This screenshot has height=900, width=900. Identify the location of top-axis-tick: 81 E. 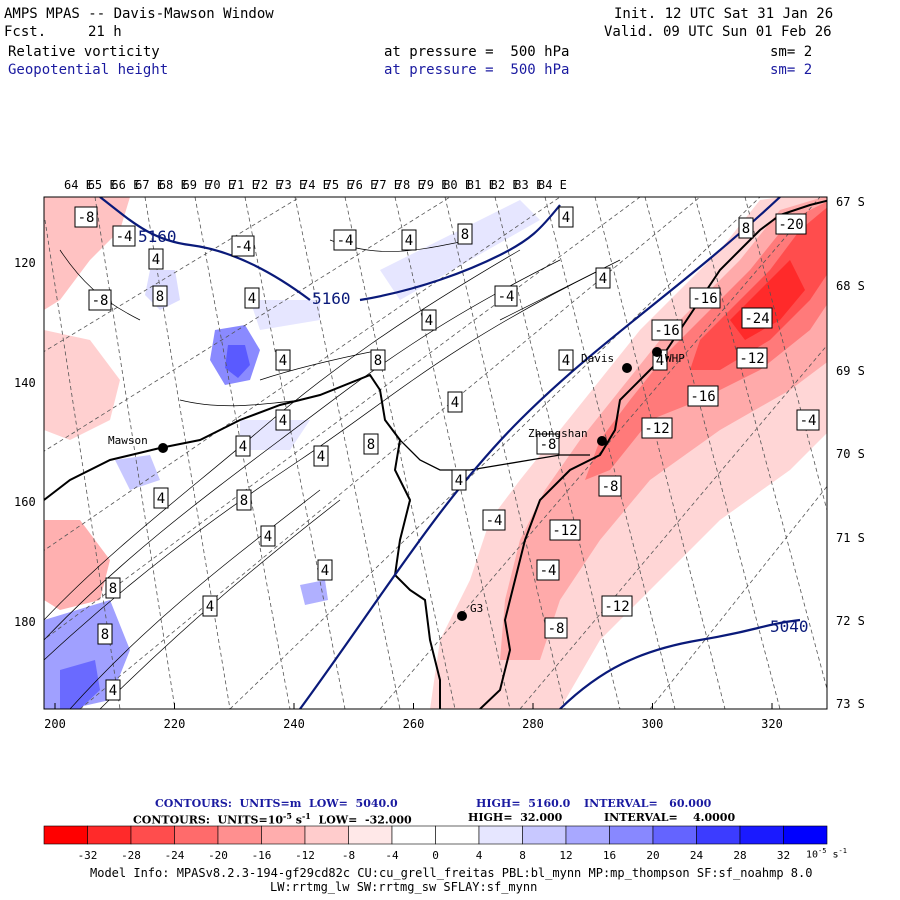
(481, 185).